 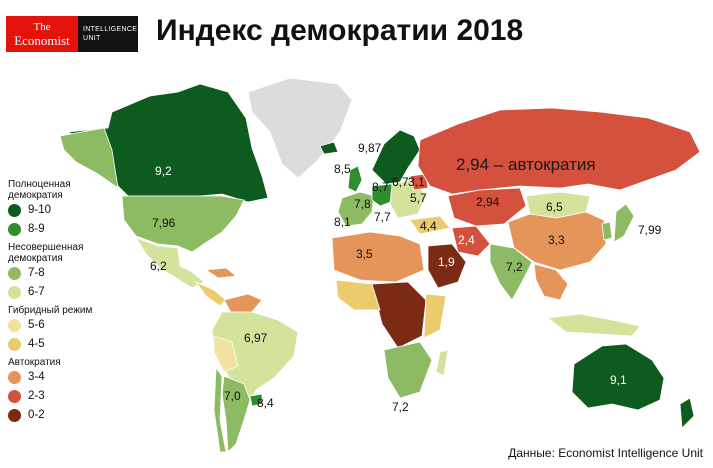 What do you see at coordinates (605, 453) in the screenshot?
I see `data-source: Данные: Economist Intelligence Unit` at bounding box center [605, 453].